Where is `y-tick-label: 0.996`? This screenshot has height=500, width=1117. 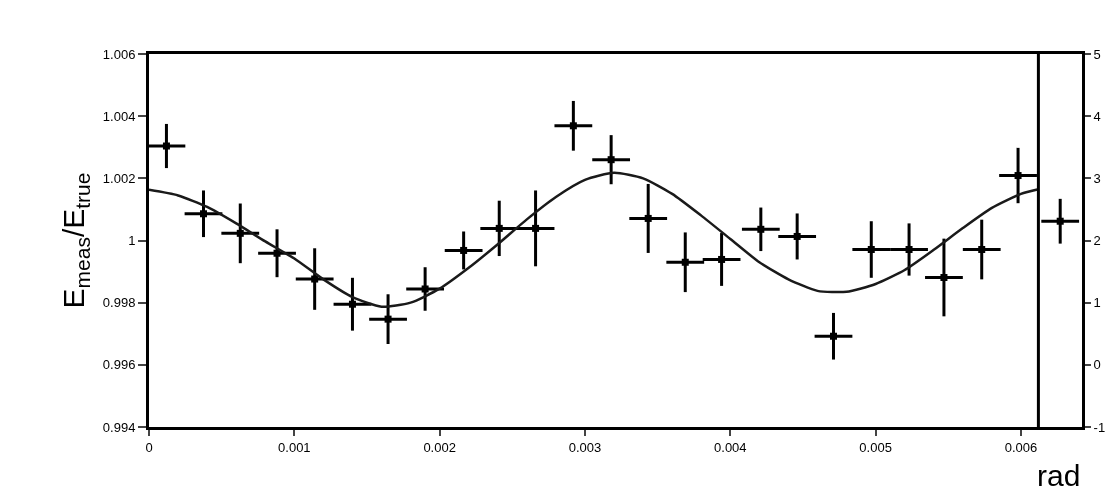 y-tick-label: 0.996 is located at coordinates (119, 365).